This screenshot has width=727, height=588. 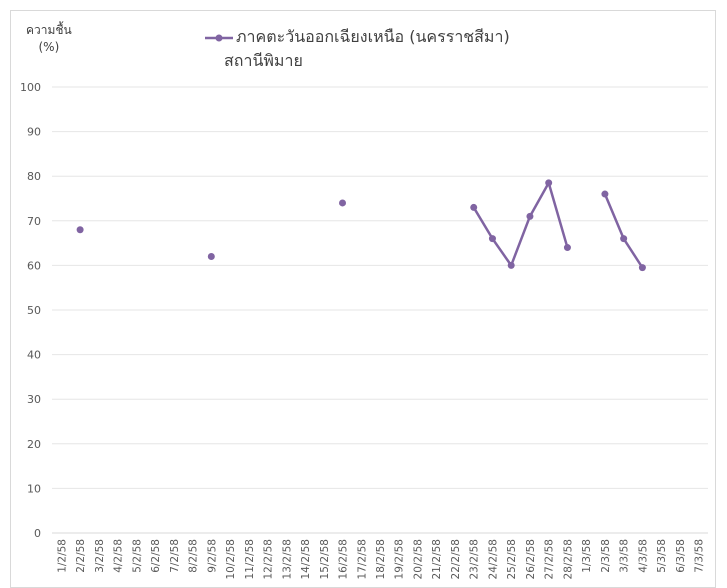 I want to click on x-tick-label: 22/2/58, so click(x=456, y=559).